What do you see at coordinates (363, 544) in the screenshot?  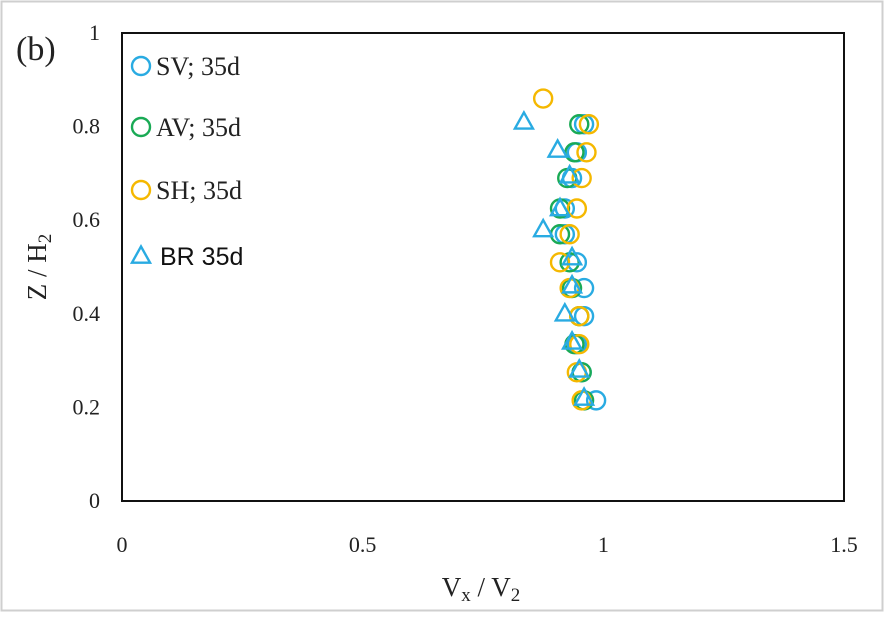 I see `x-tick-label: 0.5` at bounding box center [363, 544].